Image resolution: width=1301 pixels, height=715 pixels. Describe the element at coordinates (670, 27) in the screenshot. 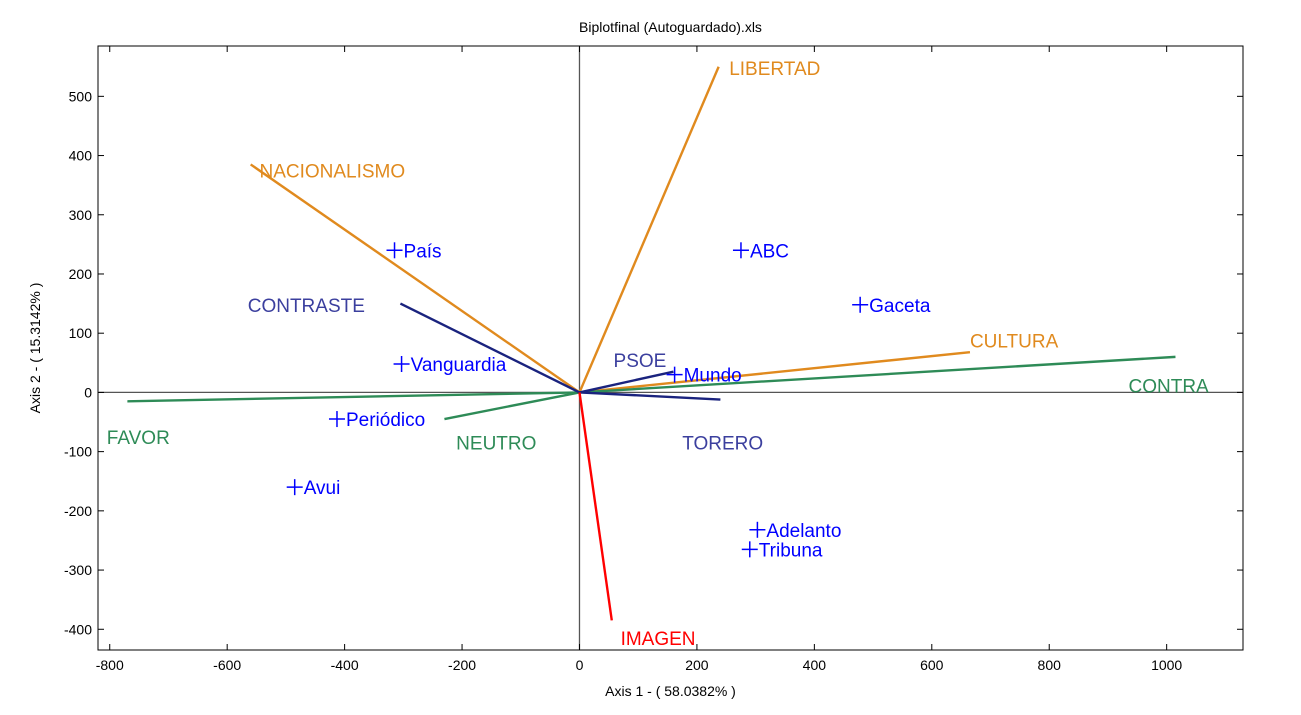

I see `chart-title: Biplotfinal (Autoguardado).xls` at that location.